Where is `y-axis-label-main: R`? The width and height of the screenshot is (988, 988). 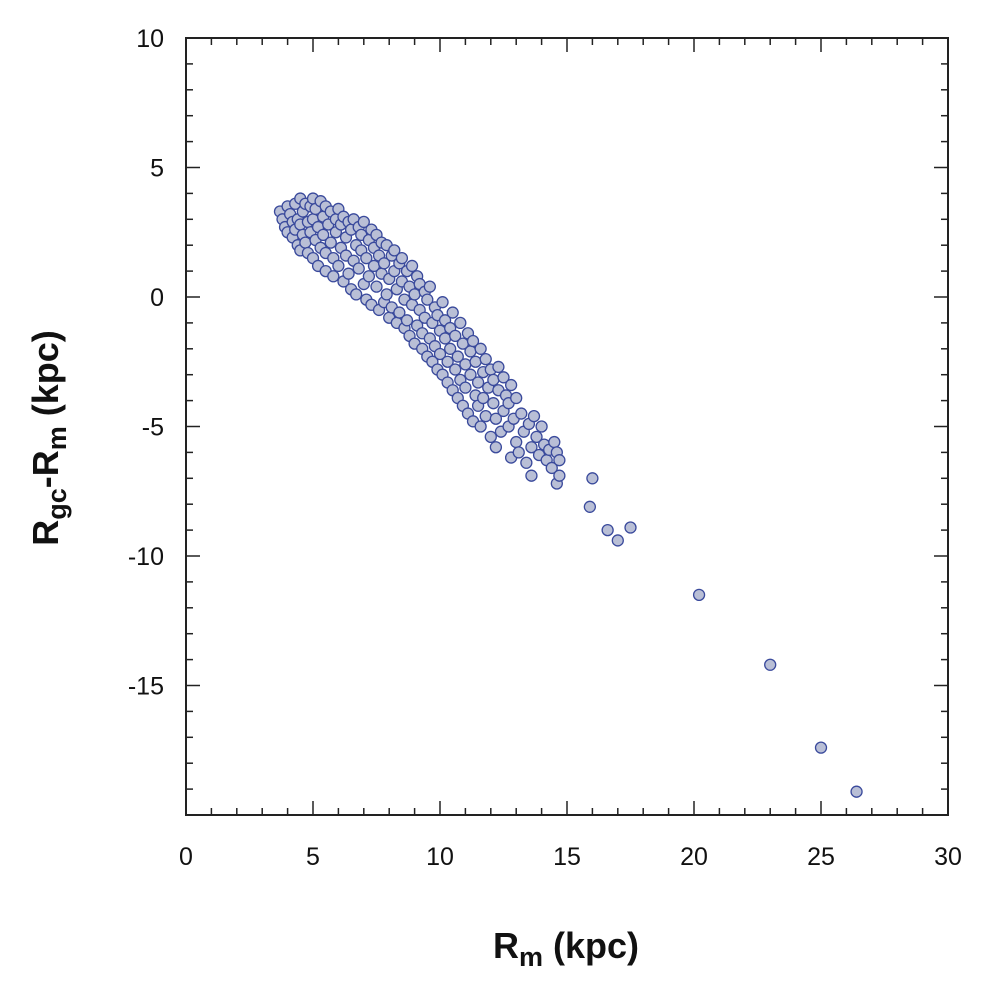 y-axis-label-main: R is located at coordinates (45, 533).